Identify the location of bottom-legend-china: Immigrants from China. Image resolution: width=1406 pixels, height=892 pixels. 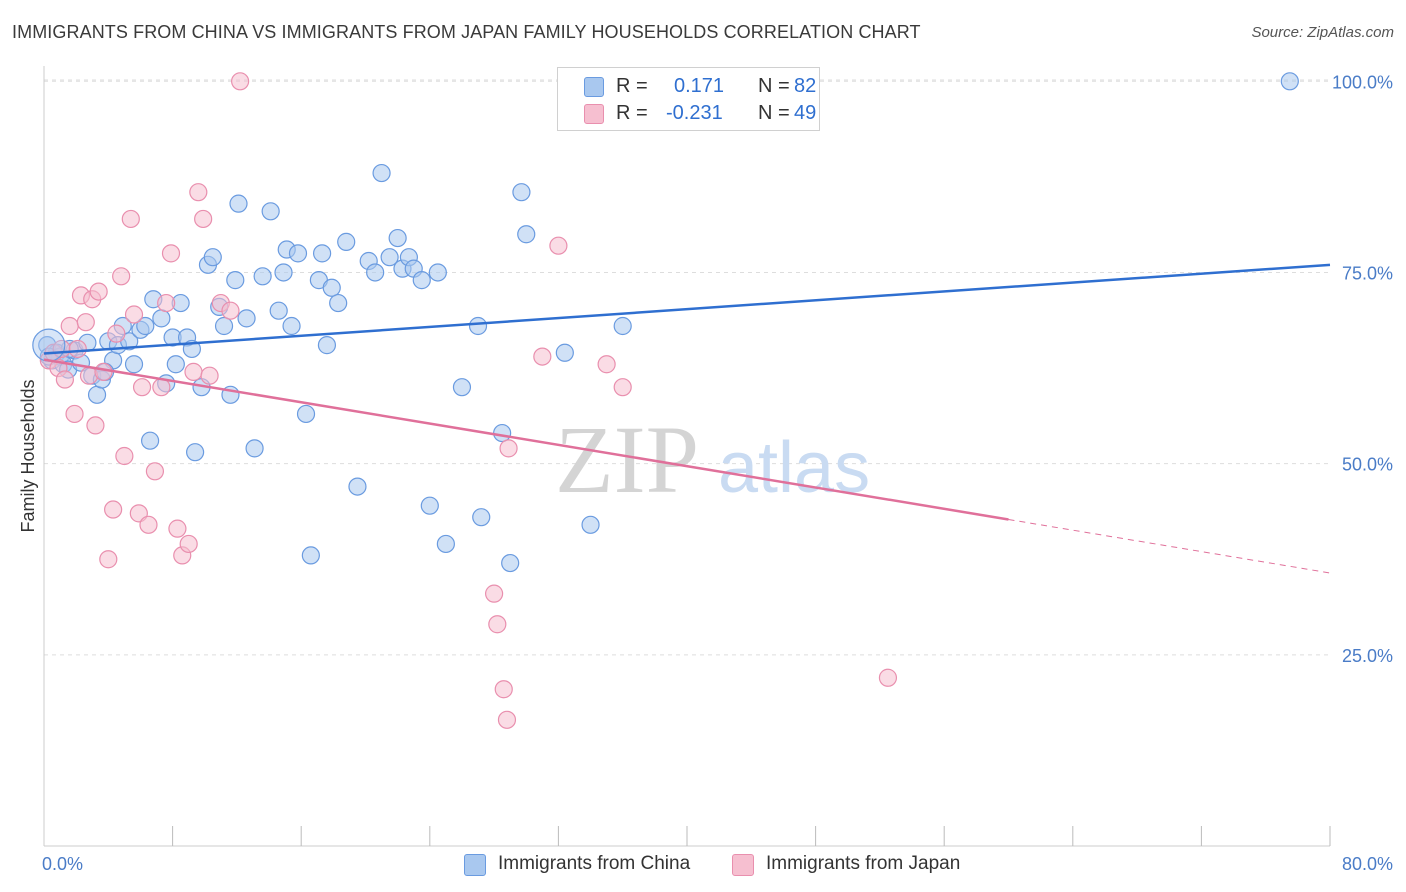
(594, 864).